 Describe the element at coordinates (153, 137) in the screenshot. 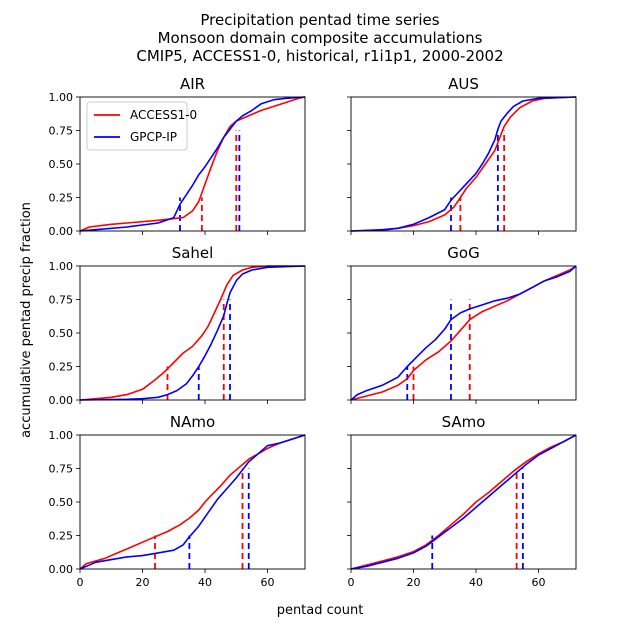

I see `legend-entry-label: GPCP-IP` at that location.